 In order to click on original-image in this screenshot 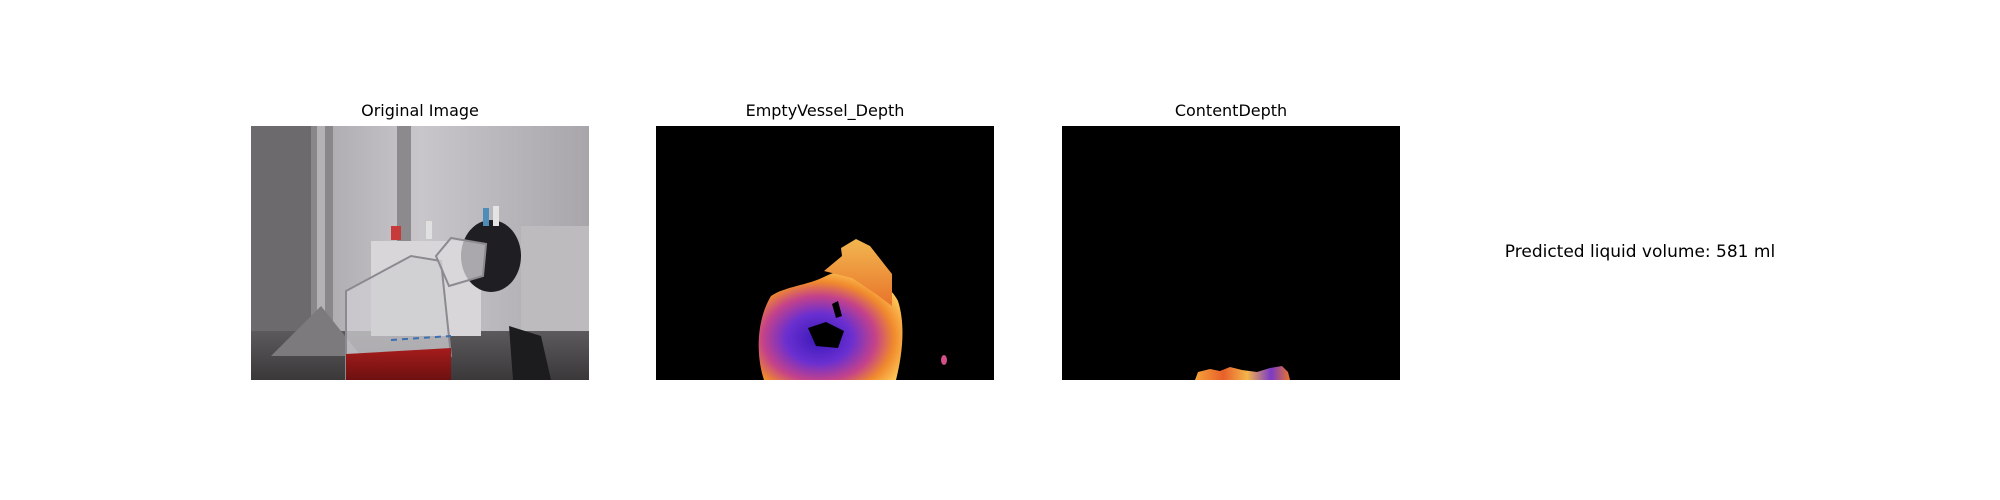, I will do `click(420, 253)`.